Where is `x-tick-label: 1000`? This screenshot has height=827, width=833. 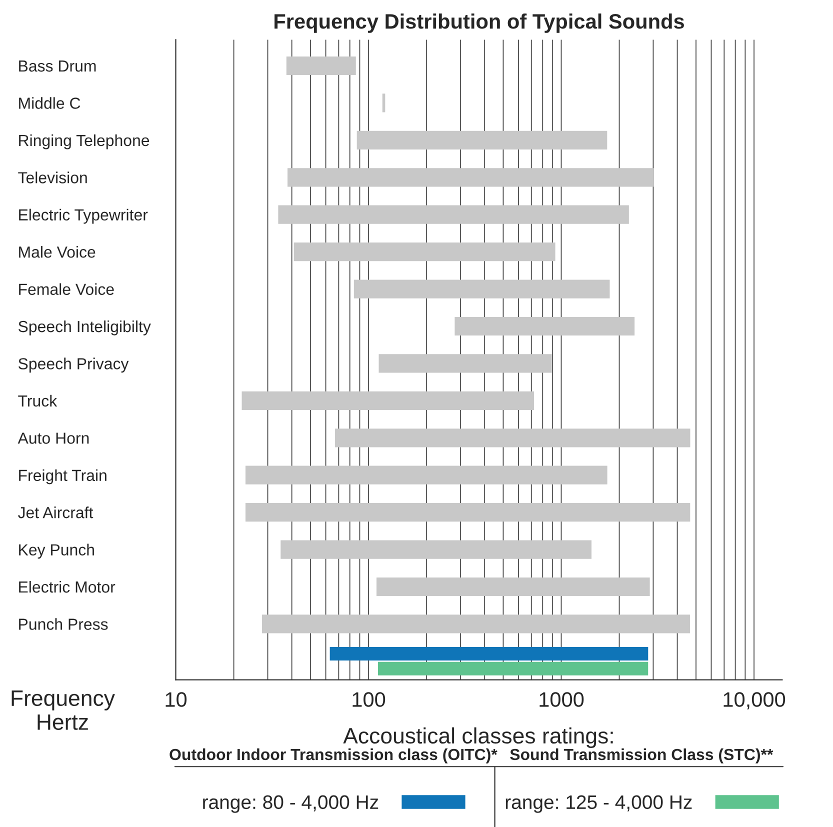 x-tick-label: 1000 is located at coordinates (562, 699).